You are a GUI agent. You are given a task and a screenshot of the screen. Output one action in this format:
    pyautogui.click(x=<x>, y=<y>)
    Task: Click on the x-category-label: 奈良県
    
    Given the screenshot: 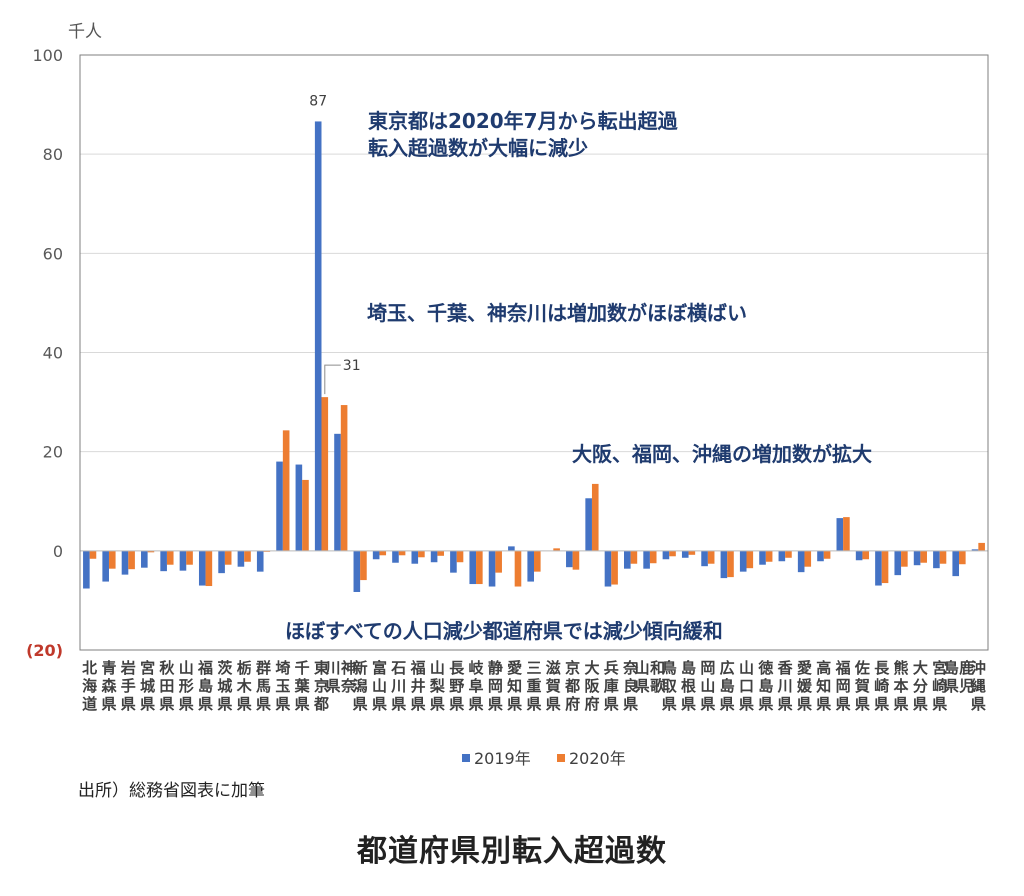 What is the action you would take?
    pyautogui.click(x=630, y=686)
    